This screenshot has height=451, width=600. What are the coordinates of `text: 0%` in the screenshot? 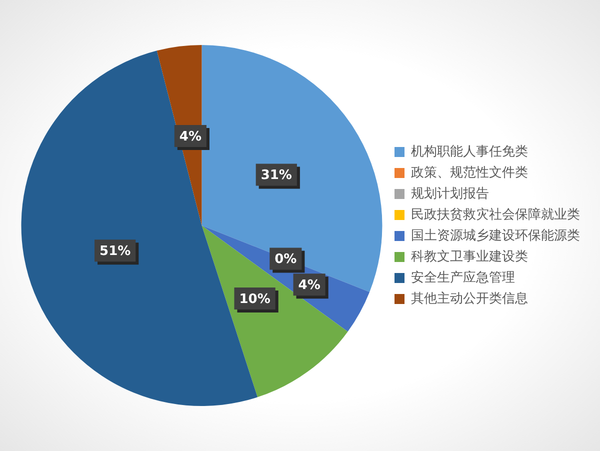 It's located at (285, 260).